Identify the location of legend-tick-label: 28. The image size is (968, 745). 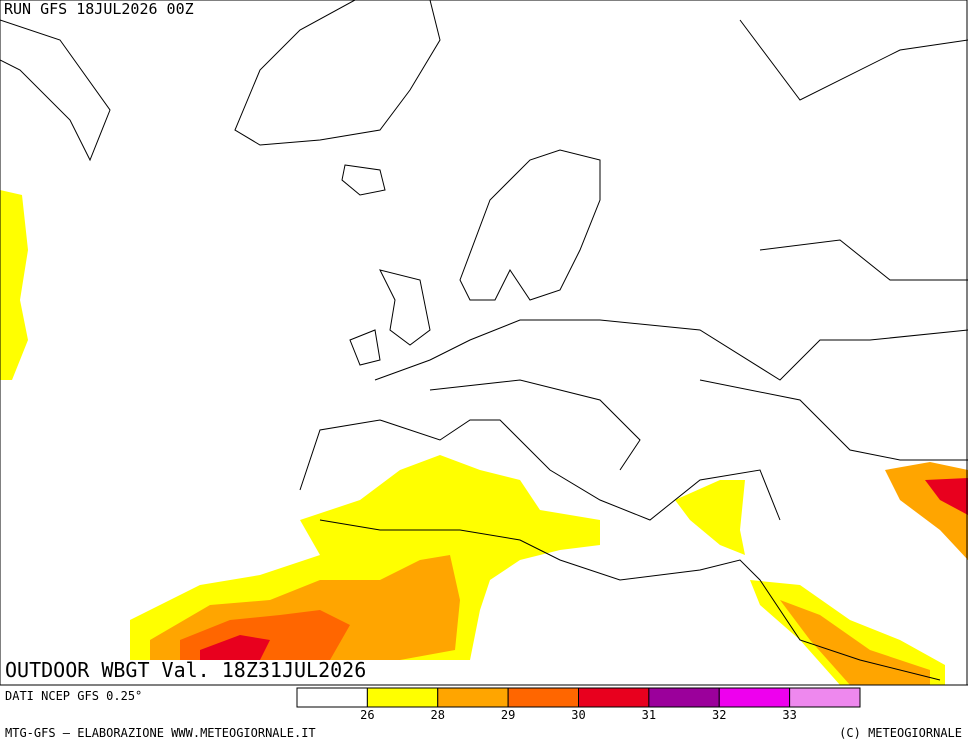
(438, 715).